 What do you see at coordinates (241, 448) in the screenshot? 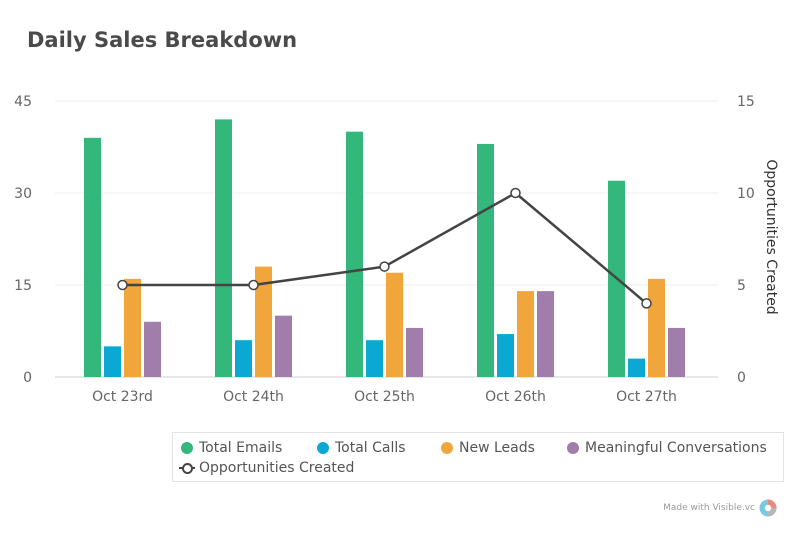
I see `legend-label: Total Emails` at bounding box center [241, 448].